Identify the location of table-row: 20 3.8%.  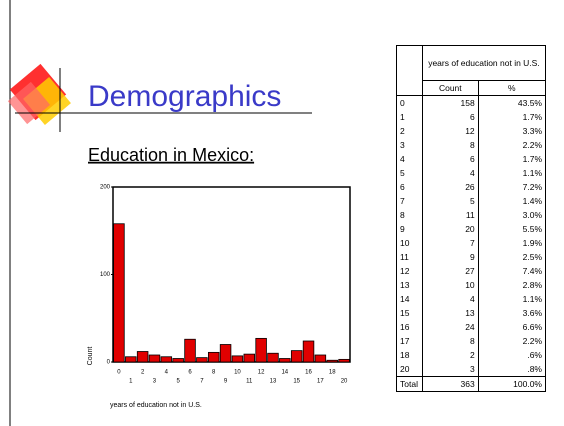
(471, 369).